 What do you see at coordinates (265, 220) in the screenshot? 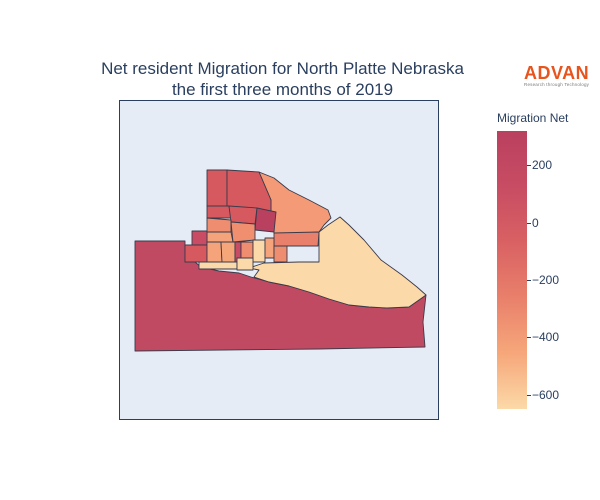
I see `region-north-highlight` at bounding box center [265, 220].